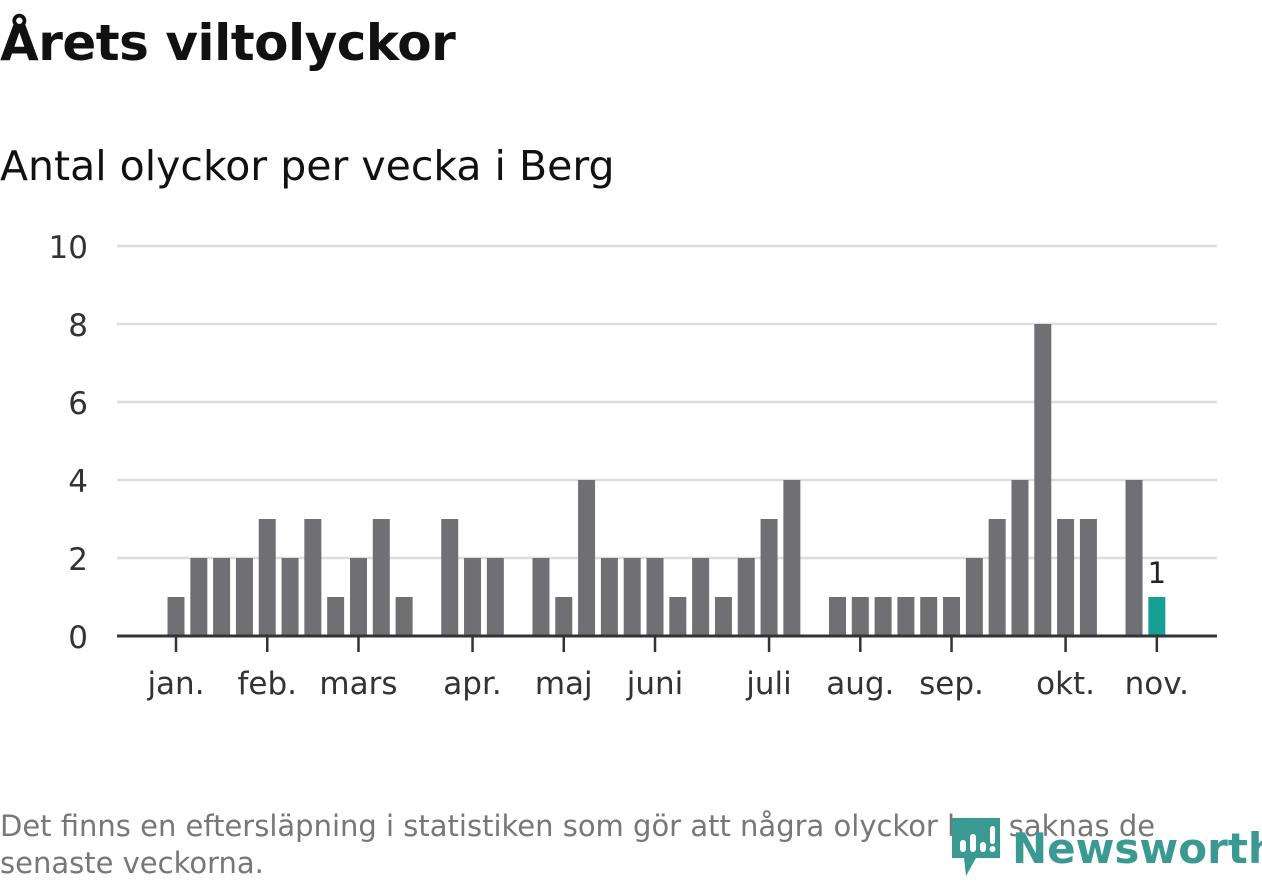 The height and width of the screenshot is (882, 1262). Describe the element at coordinates (78, 560) in the screenshot. I see `y-tick-label: 2` at that location.